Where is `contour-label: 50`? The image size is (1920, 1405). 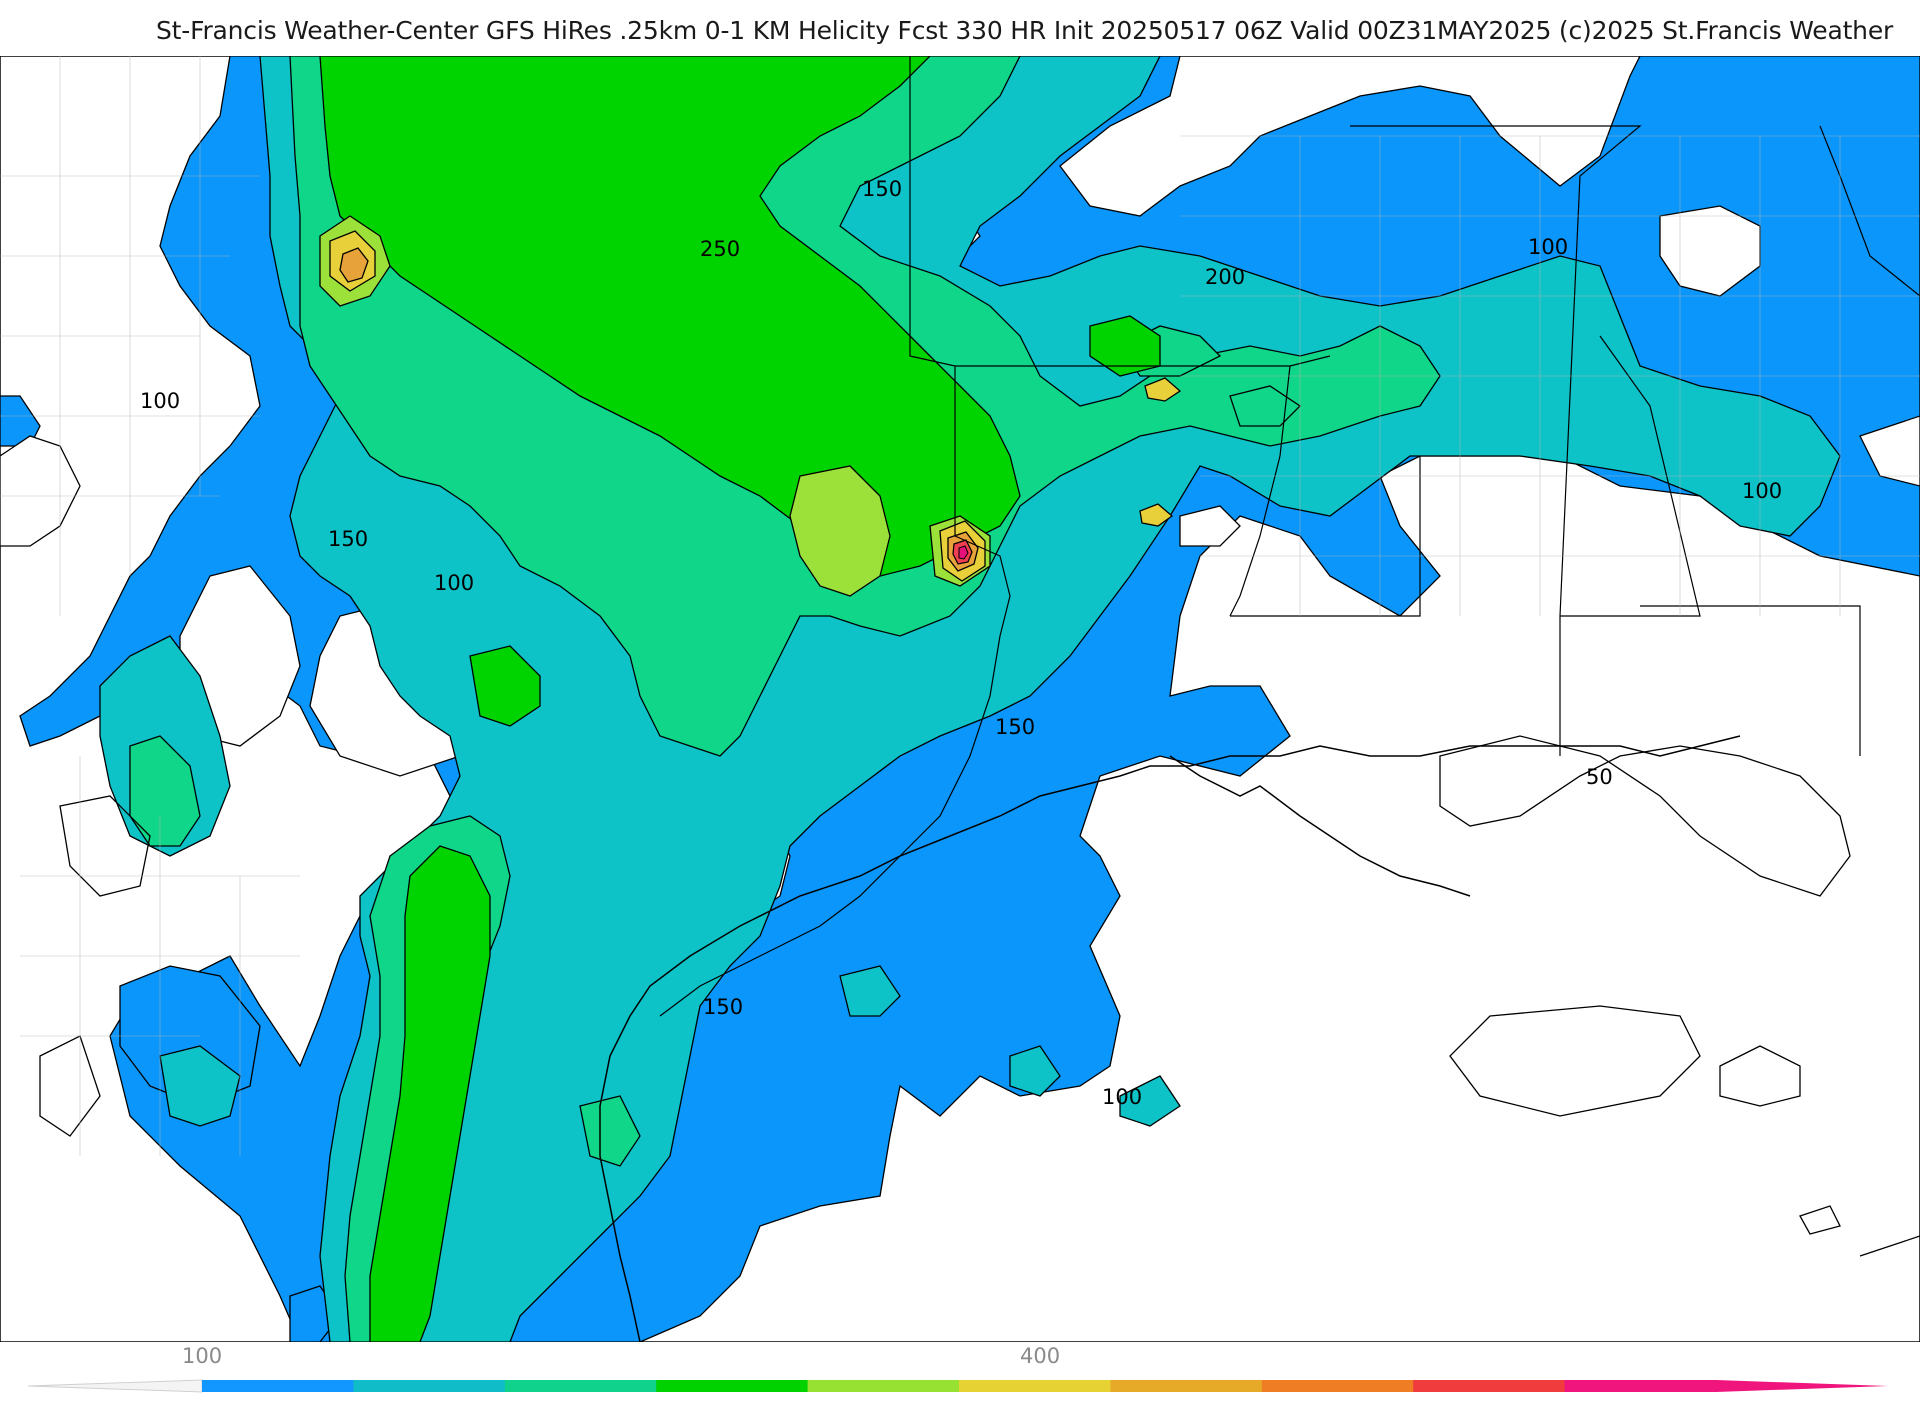 contour-label: 50 is located at coordinates (1599, 777).